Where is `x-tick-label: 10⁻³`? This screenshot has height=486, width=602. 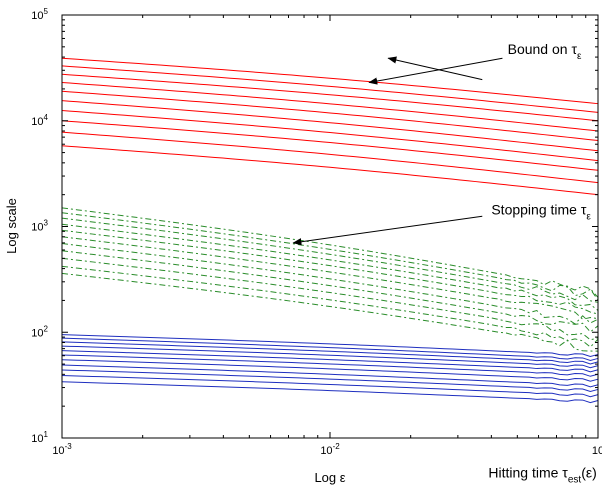
x-tick-label: 10⁻³ is located at coordinates (62, 449).